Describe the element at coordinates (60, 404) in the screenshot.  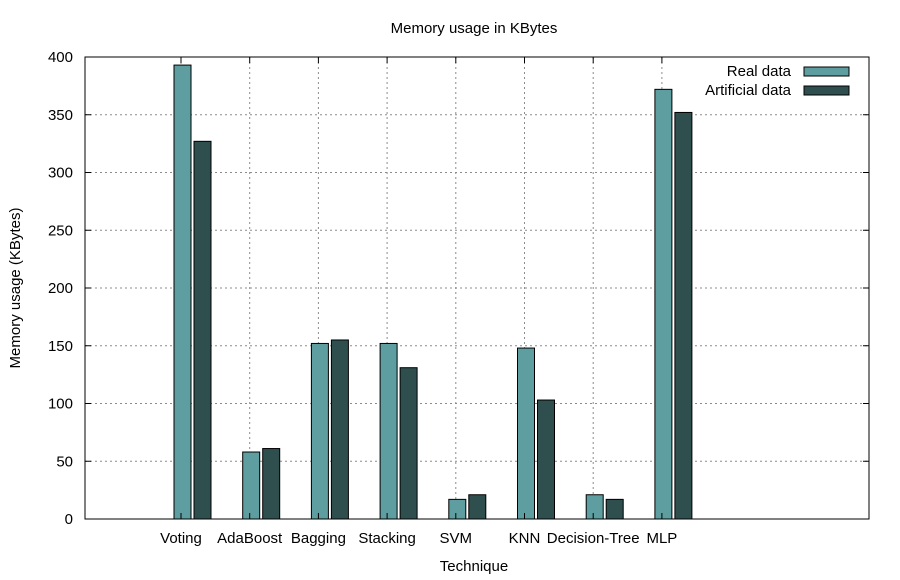
I see `y-tick-label: 100` at that location.